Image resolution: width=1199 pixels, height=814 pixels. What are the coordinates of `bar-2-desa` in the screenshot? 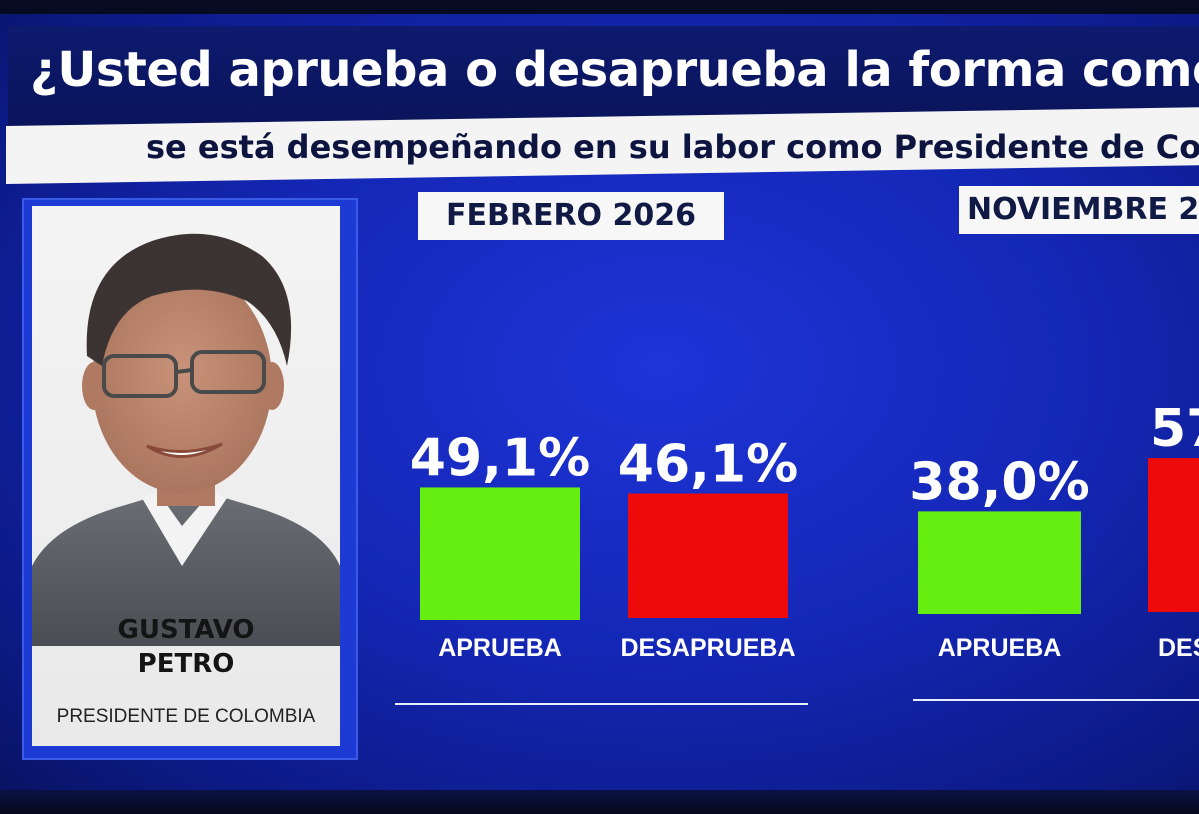 It's located at (1173, 535).